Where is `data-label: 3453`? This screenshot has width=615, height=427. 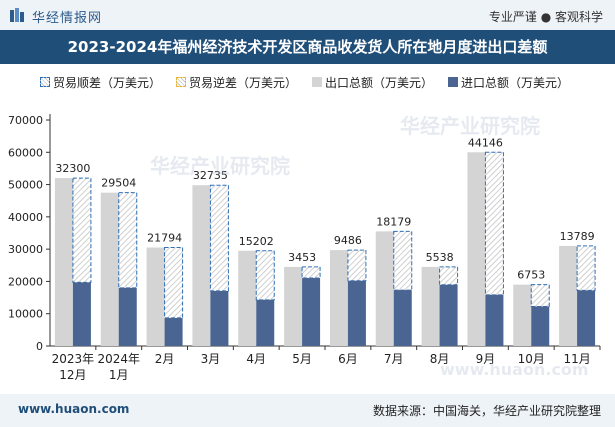
data-label: 3453 is located at coordinates (302, 257).